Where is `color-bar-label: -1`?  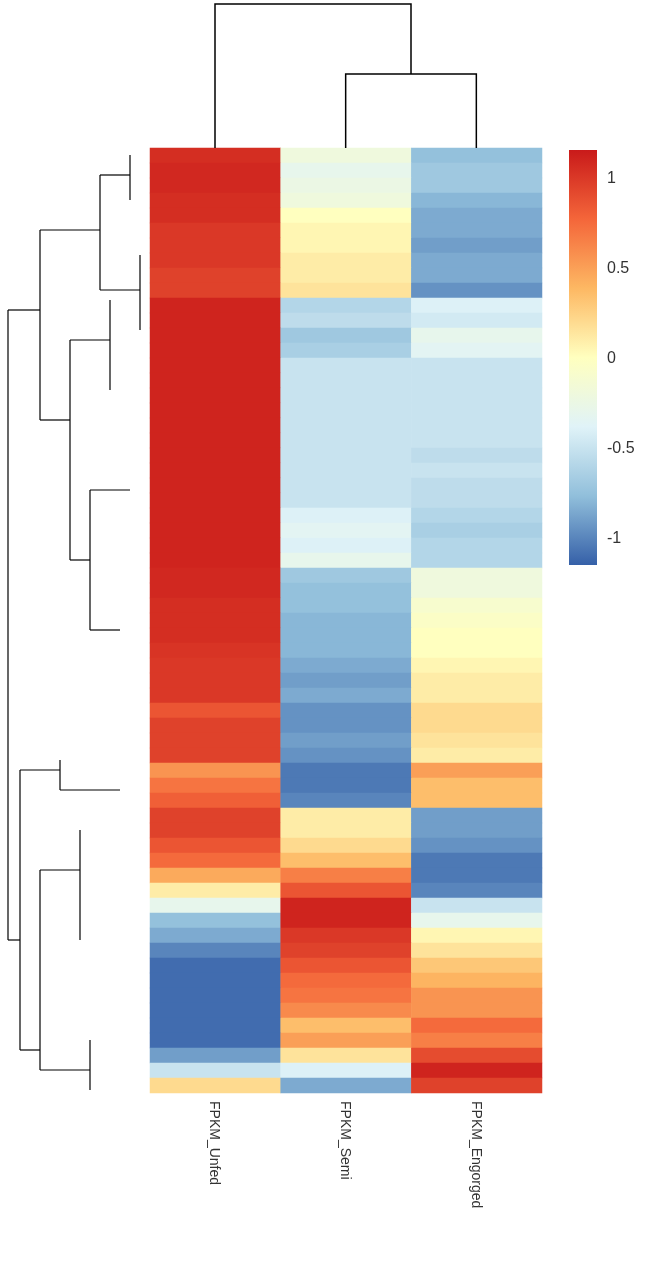 color-bar-label: -1 is located at coordinates (614, 538).